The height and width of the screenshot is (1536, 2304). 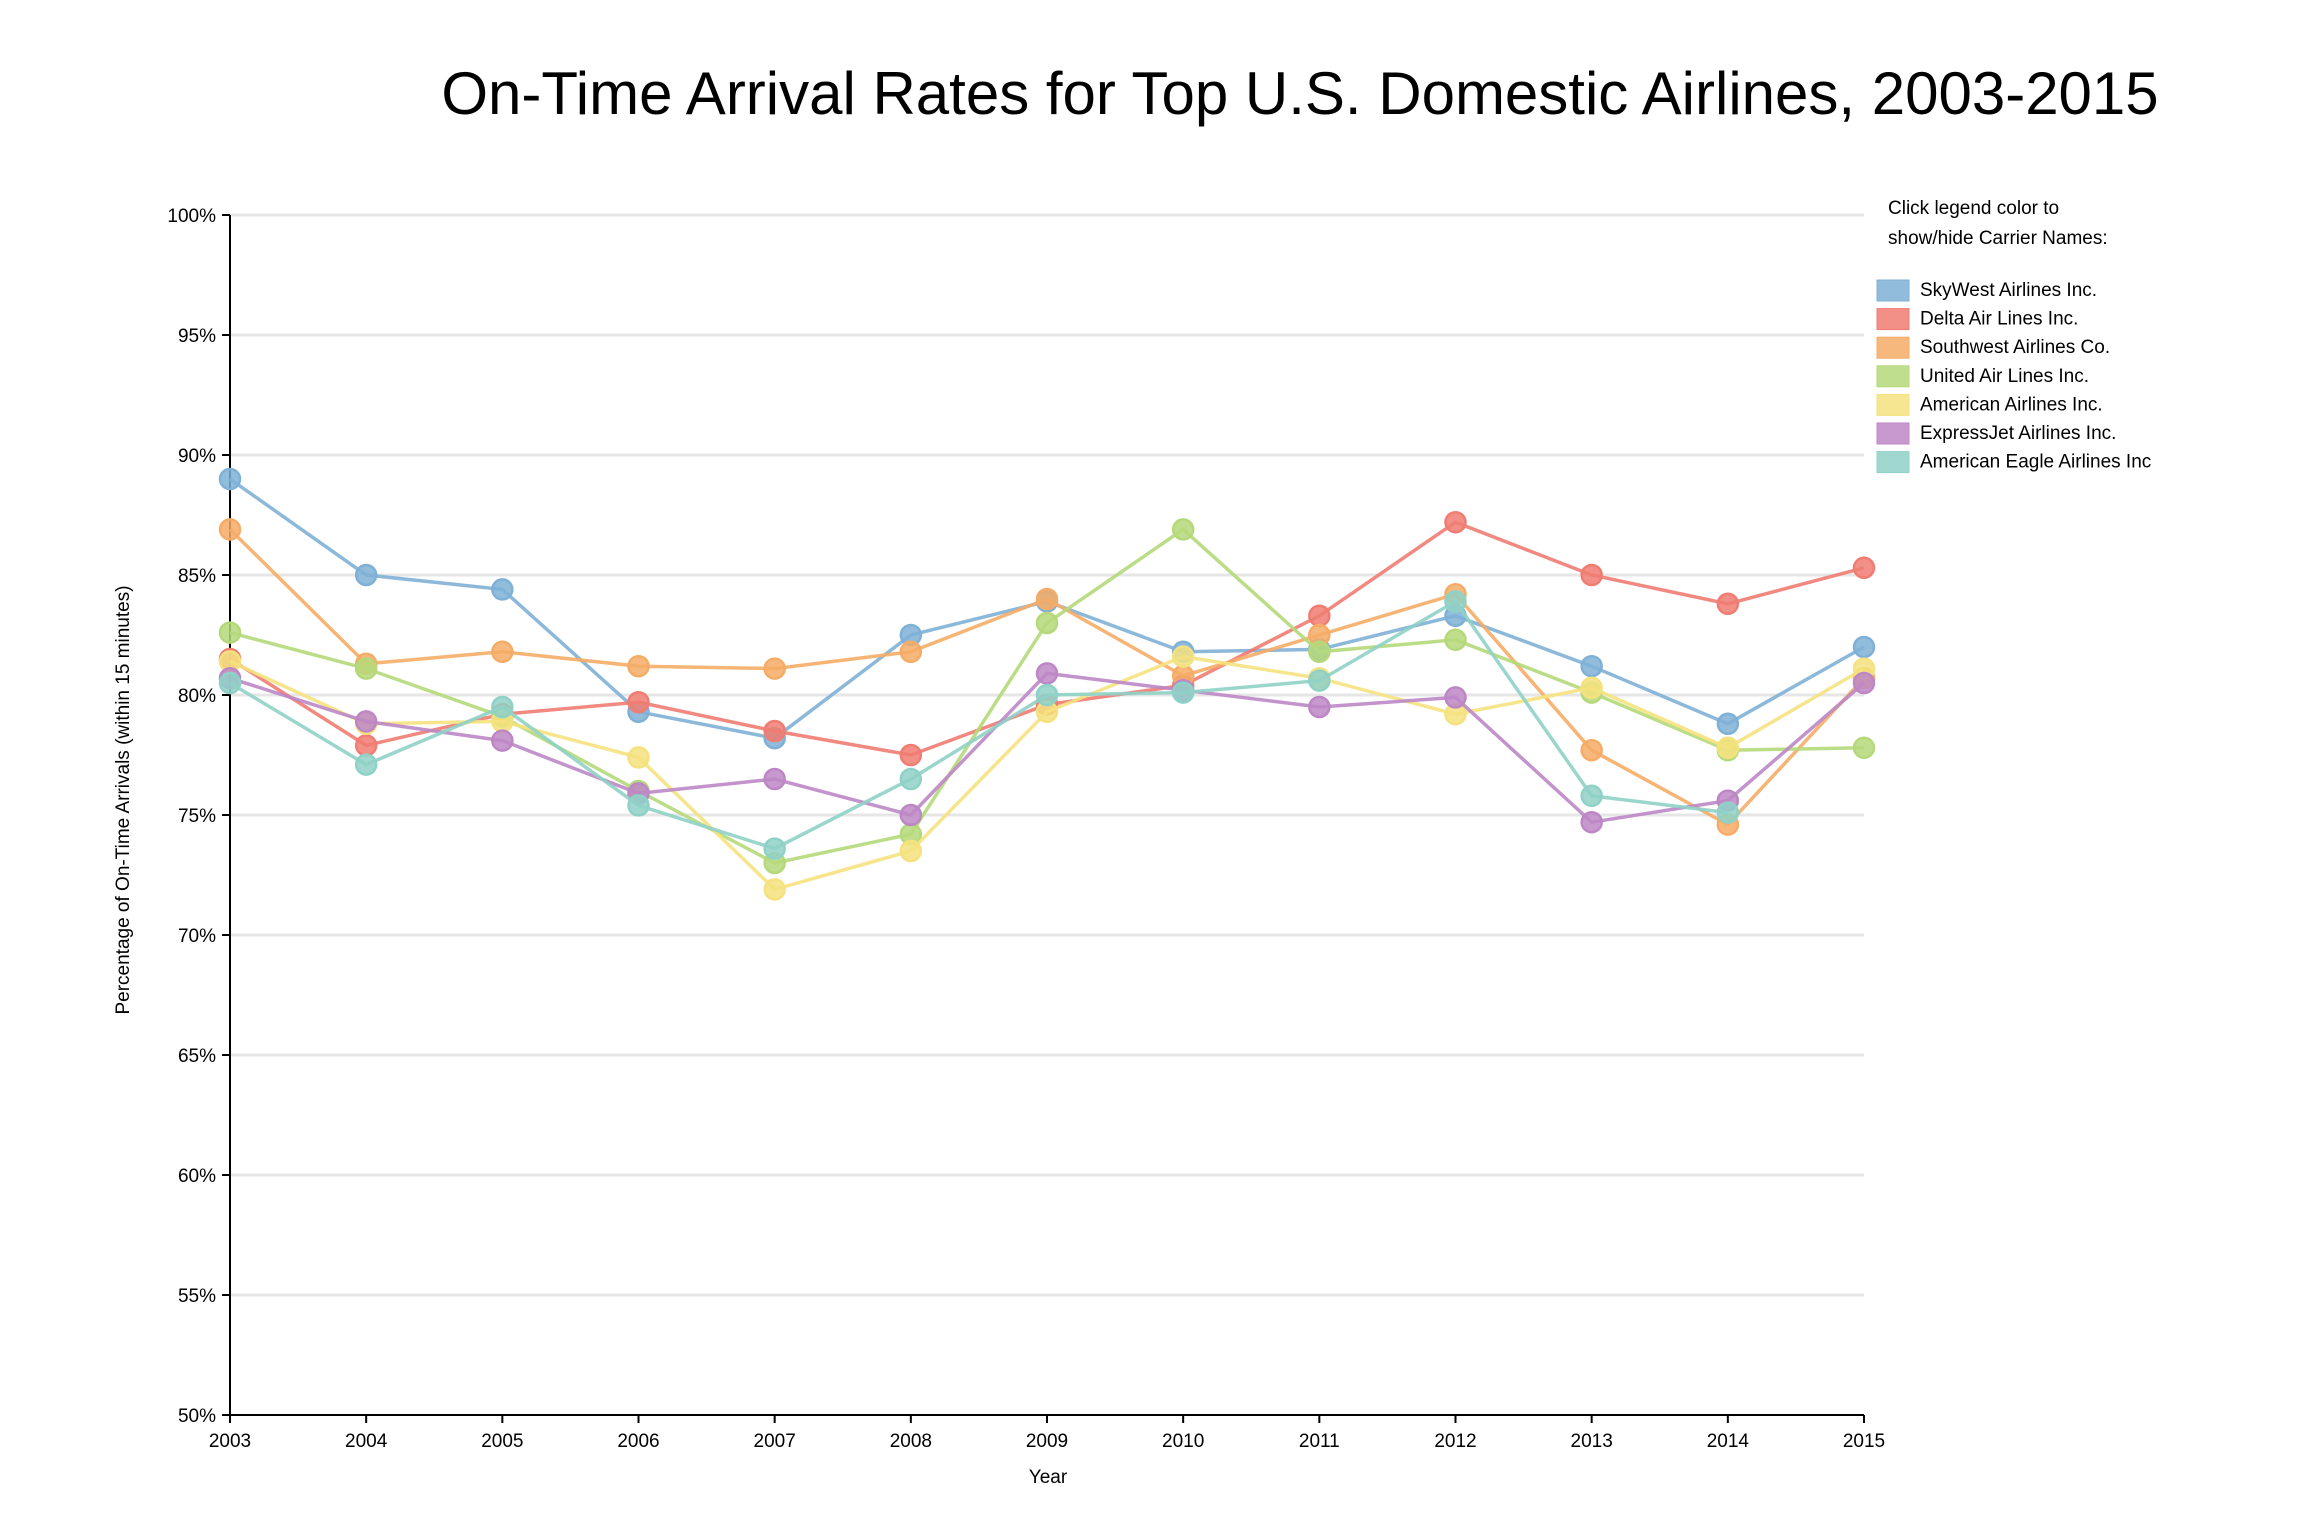 I want to click on y-tick-label: 55%, so click(x=197, y=1296).